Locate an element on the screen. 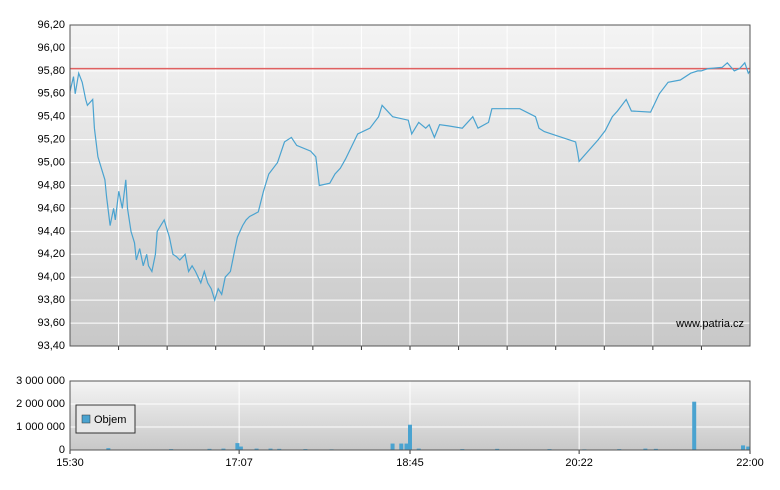 The height and width of the screenshot is (490, 780). y-tick-label: 95,80 is located at coordinates (51, 71).